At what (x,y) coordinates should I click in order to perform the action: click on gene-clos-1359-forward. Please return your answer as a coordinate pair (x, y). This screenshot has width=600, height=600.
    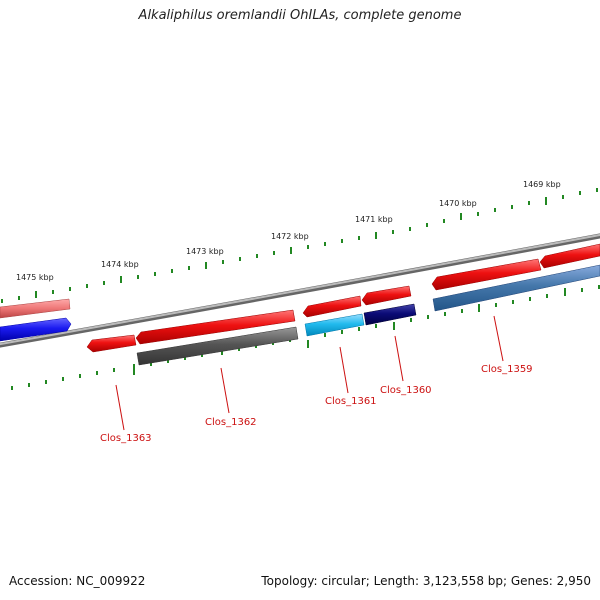
    Looking at the image, I should click on (486, 274).